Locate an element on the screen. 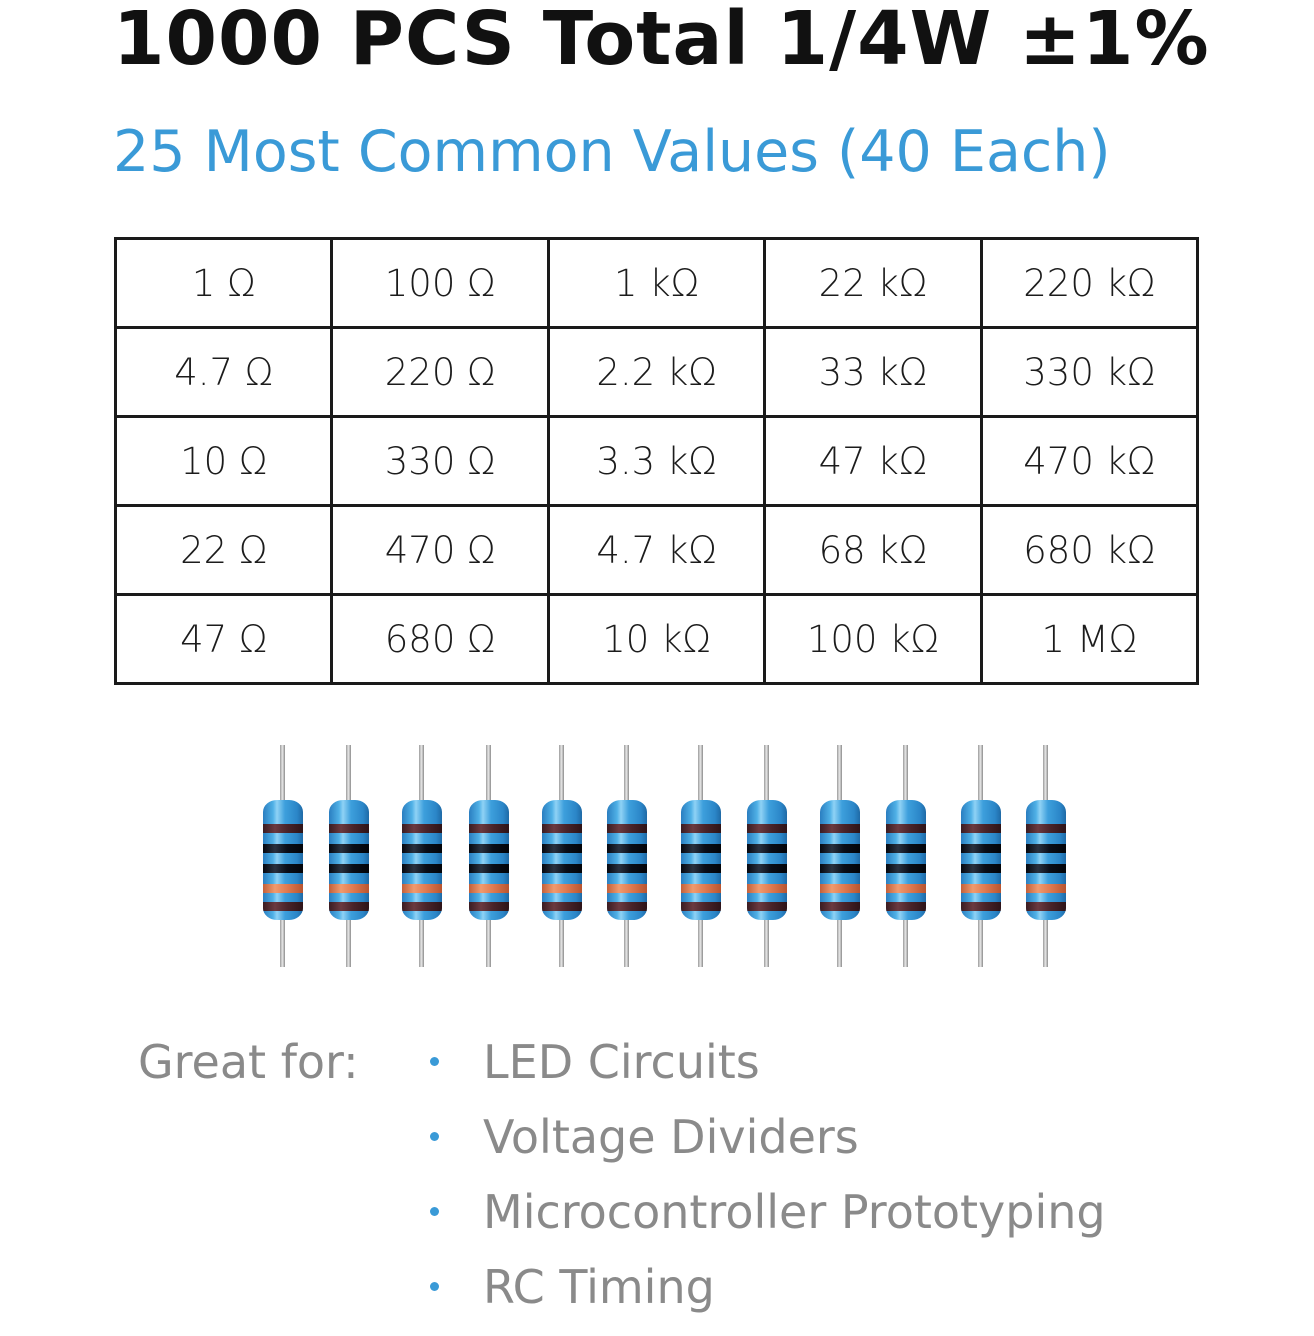 Image resolution: width=1314 pixels, height=1336 pixels. table-cell: 220 Ω is located at coordinates (440, 372).